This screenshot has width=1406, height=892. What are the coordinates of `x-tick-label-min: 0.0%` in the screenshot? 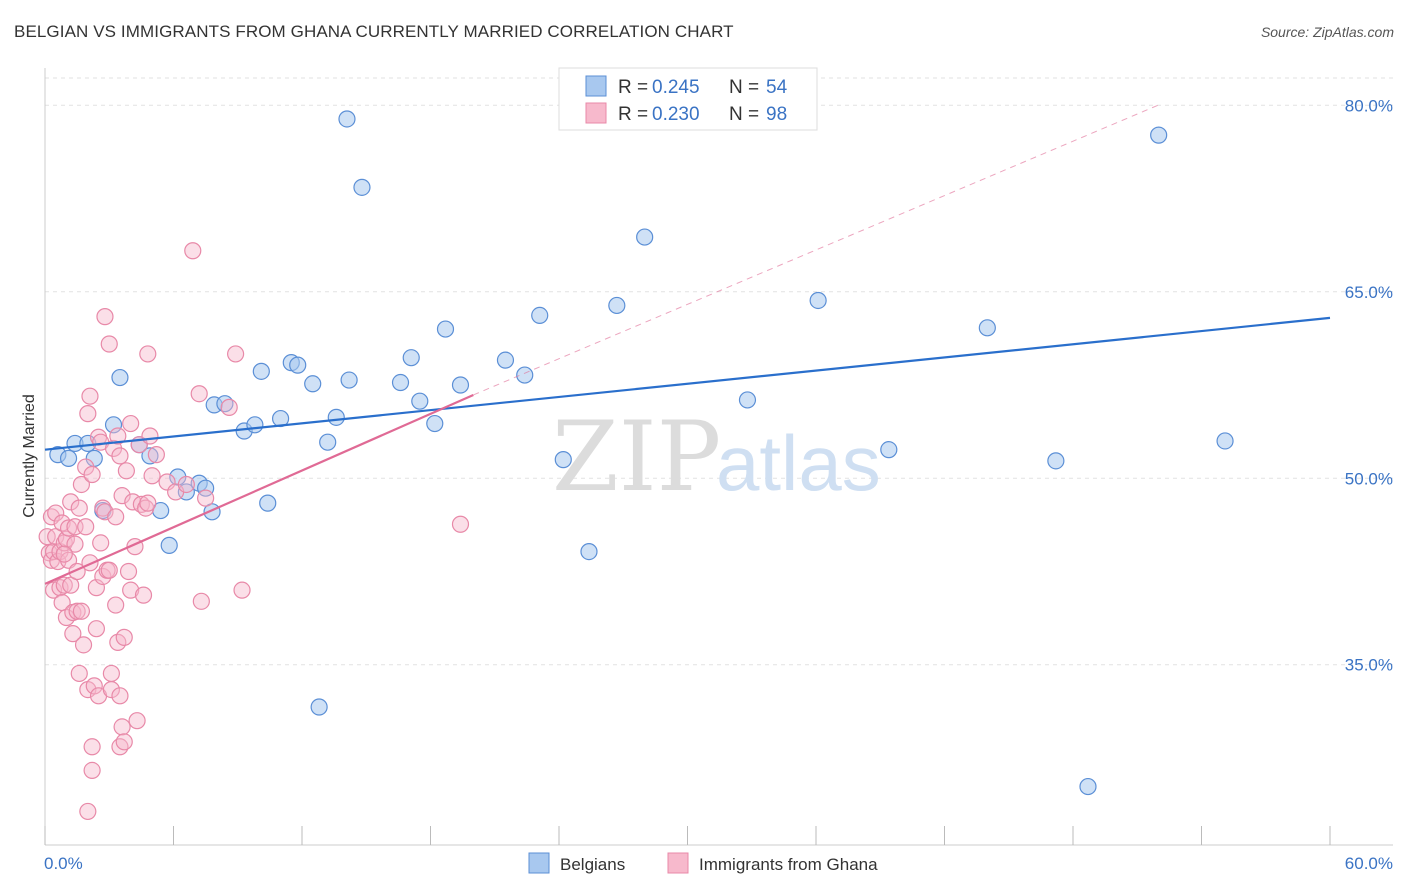 It's located at (63, 863).